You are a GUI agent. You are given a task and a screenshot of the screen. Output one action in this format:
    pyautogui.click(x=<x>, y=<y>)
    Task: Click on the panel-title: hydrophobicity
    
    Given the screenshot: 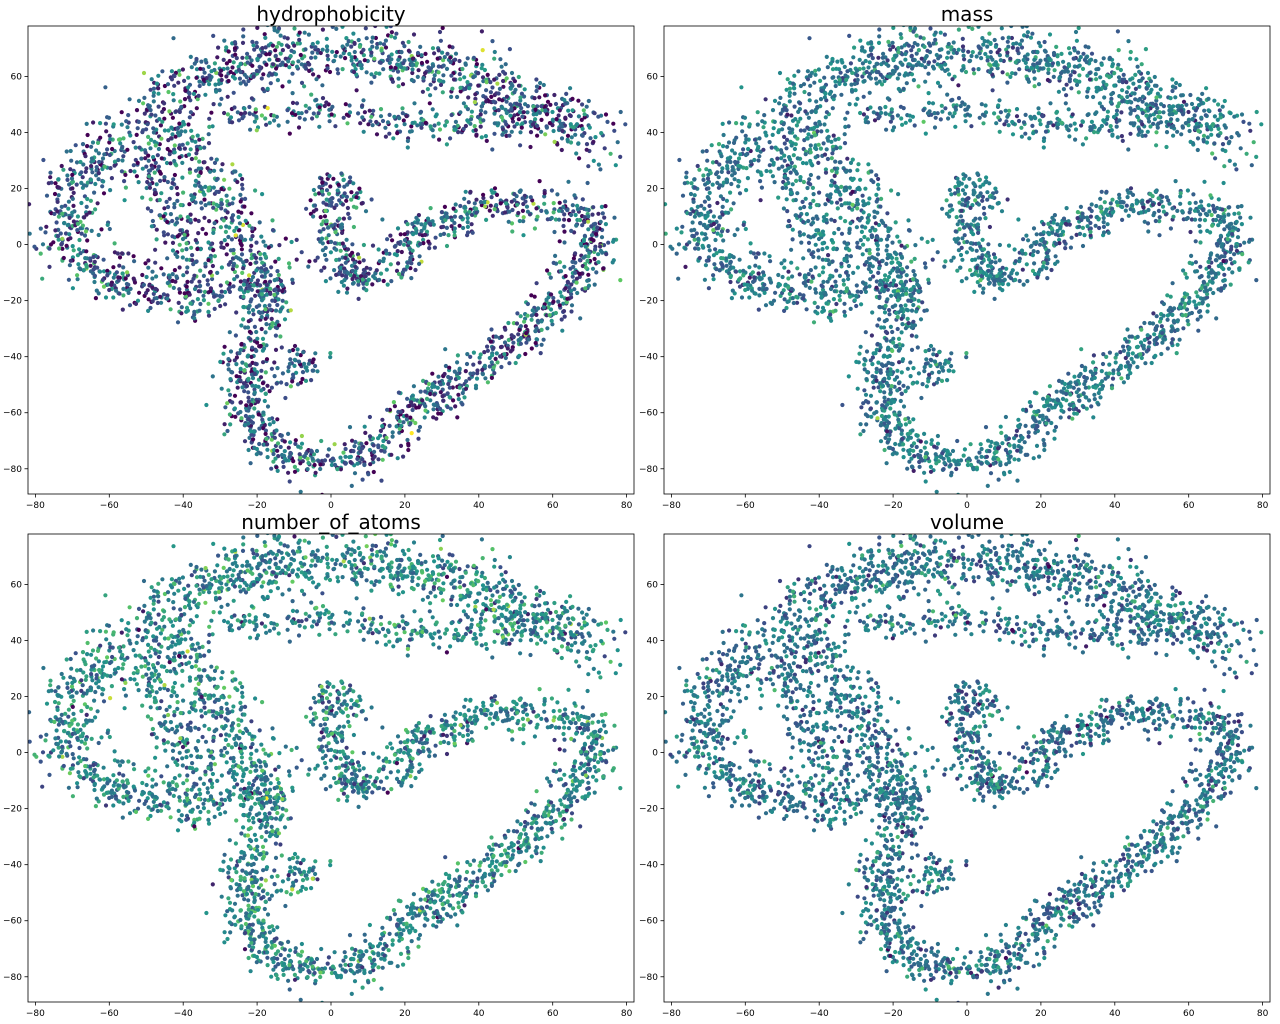 What is the action you would take?
    pyautogui.click(x=330, y=14)
    